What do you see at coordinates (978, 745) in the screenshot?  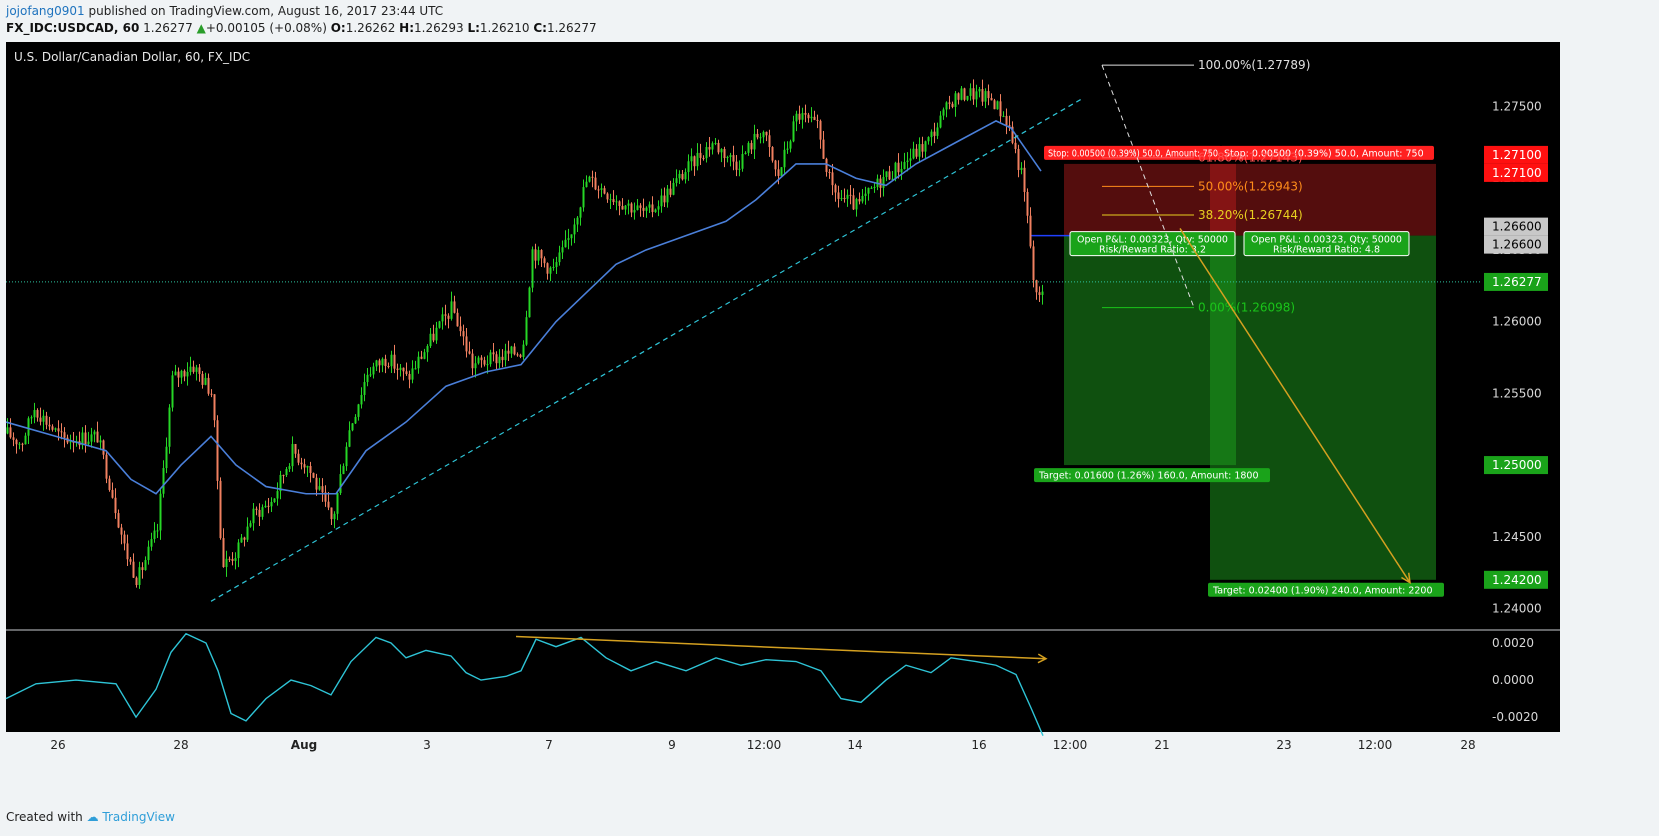 I see `time-tick-8: 16` at bounding box center [978, 745].